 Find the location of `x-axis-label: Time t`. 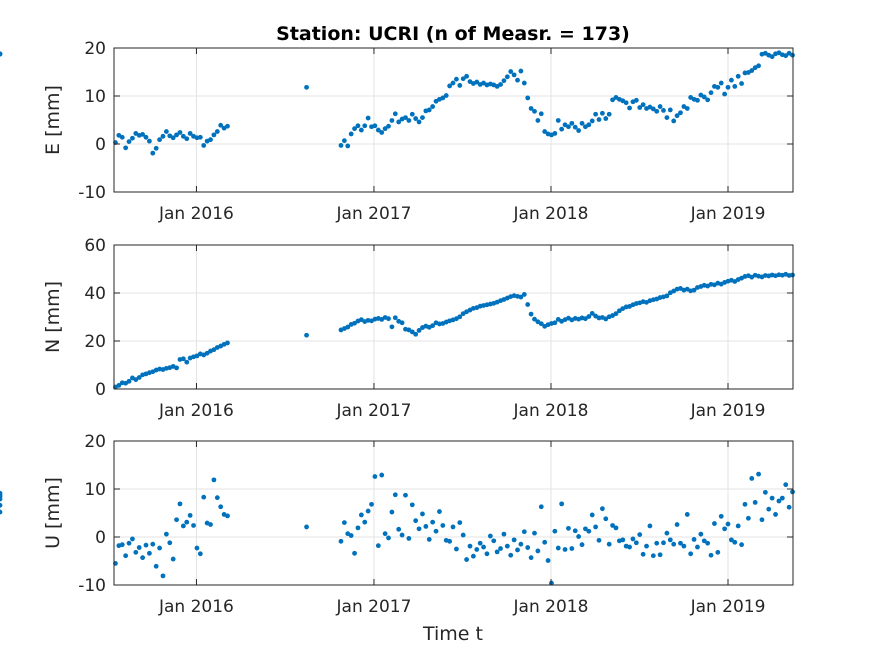

x-axis-label: Time t is located at coordinates (452, 634).